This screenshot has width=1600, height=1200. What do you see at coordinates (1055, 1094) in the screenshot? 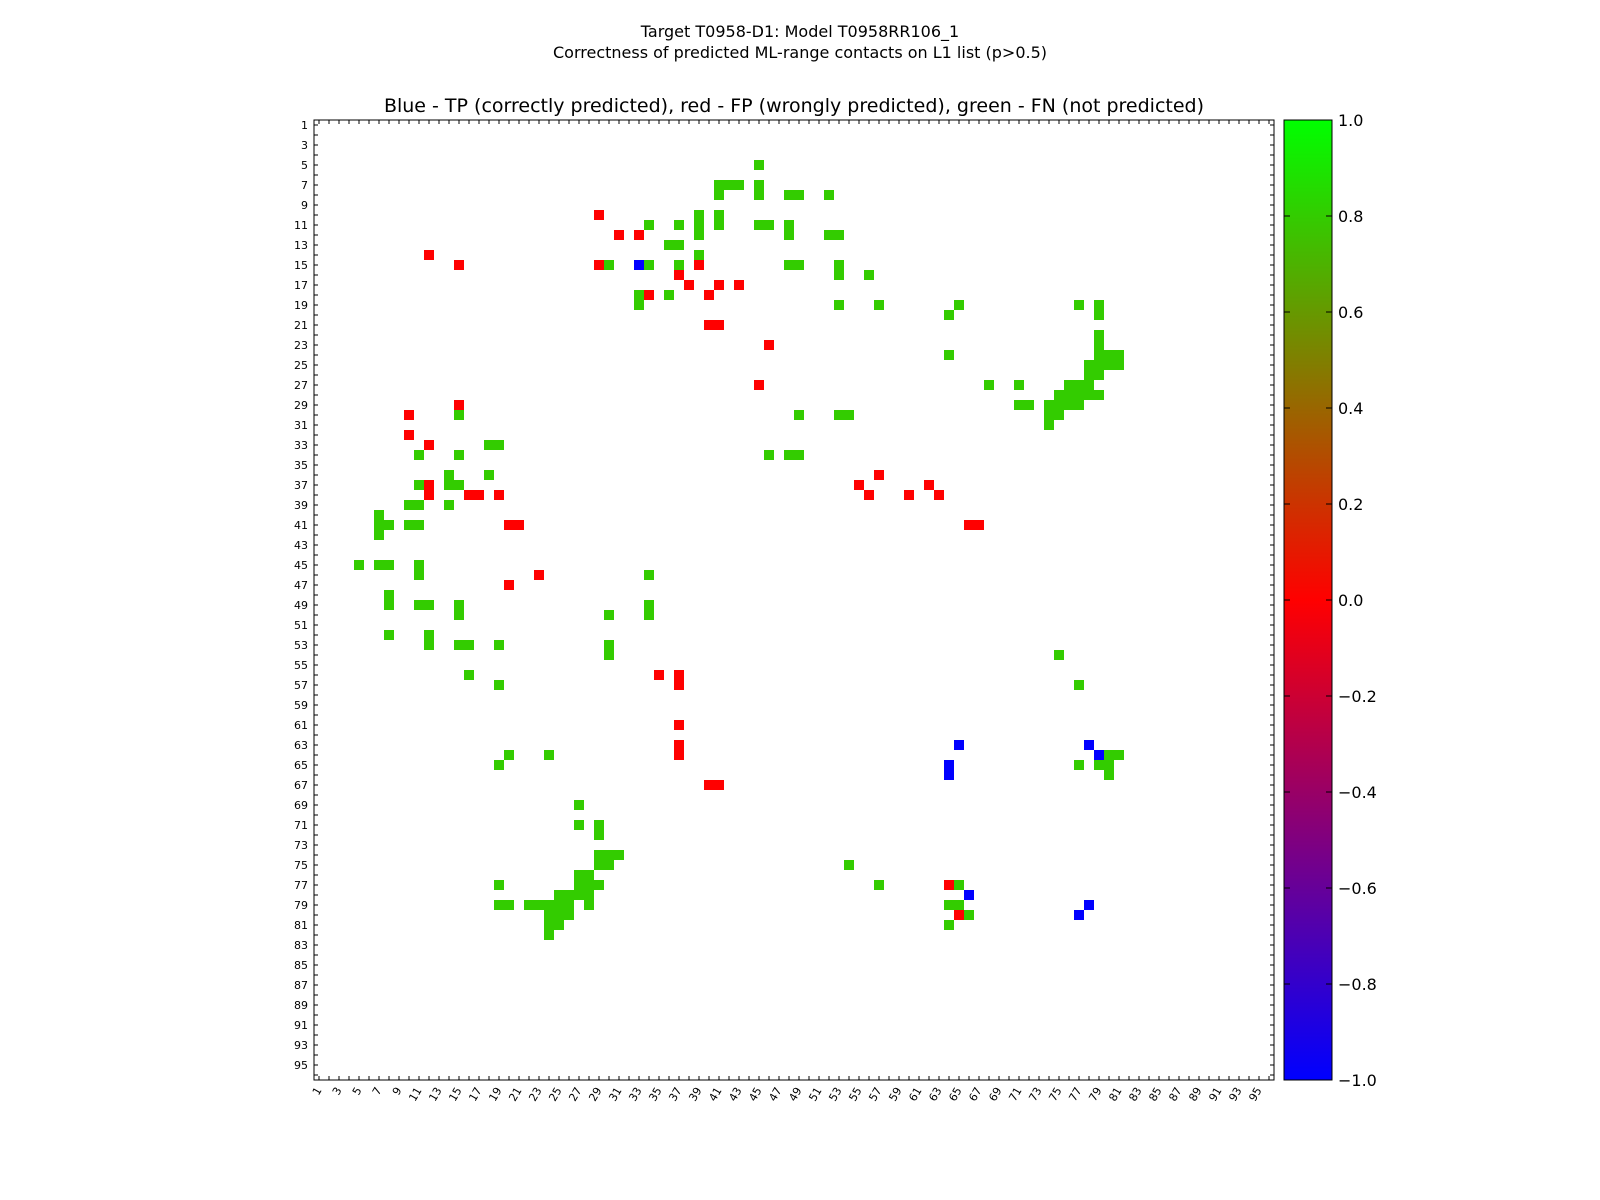
I see `x-tick-label: 75` at bounding box center [1055, 1094].